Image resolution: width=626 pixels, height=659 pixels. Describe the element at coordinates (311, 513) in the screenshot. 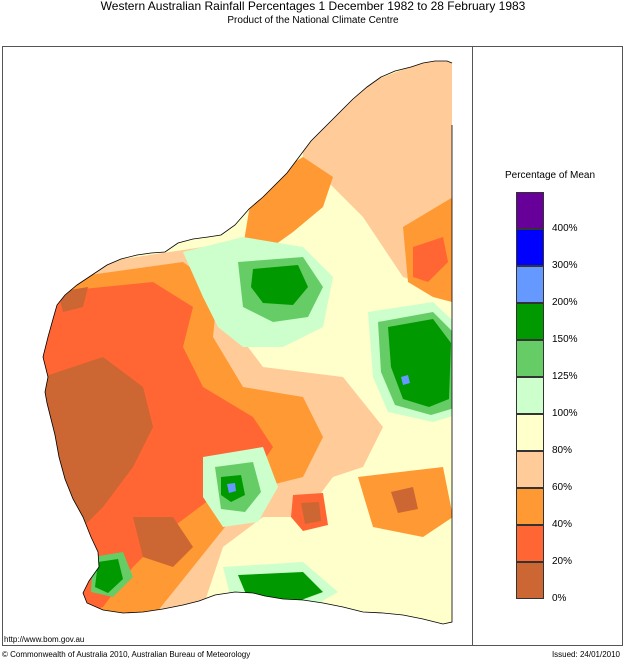

I see `zone-0-20-south-central` at that location.